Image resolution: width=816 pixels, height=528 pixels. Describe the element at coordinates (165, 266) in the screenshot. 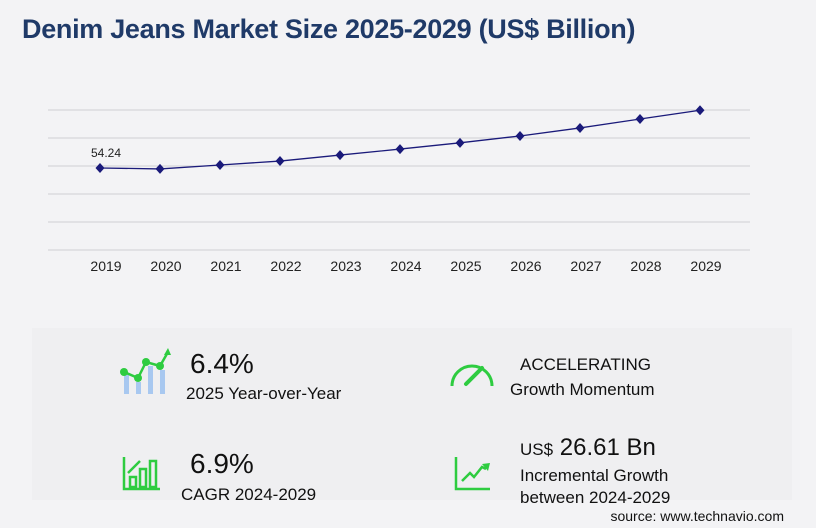

I see `x-tick-label: 2020` at that location.